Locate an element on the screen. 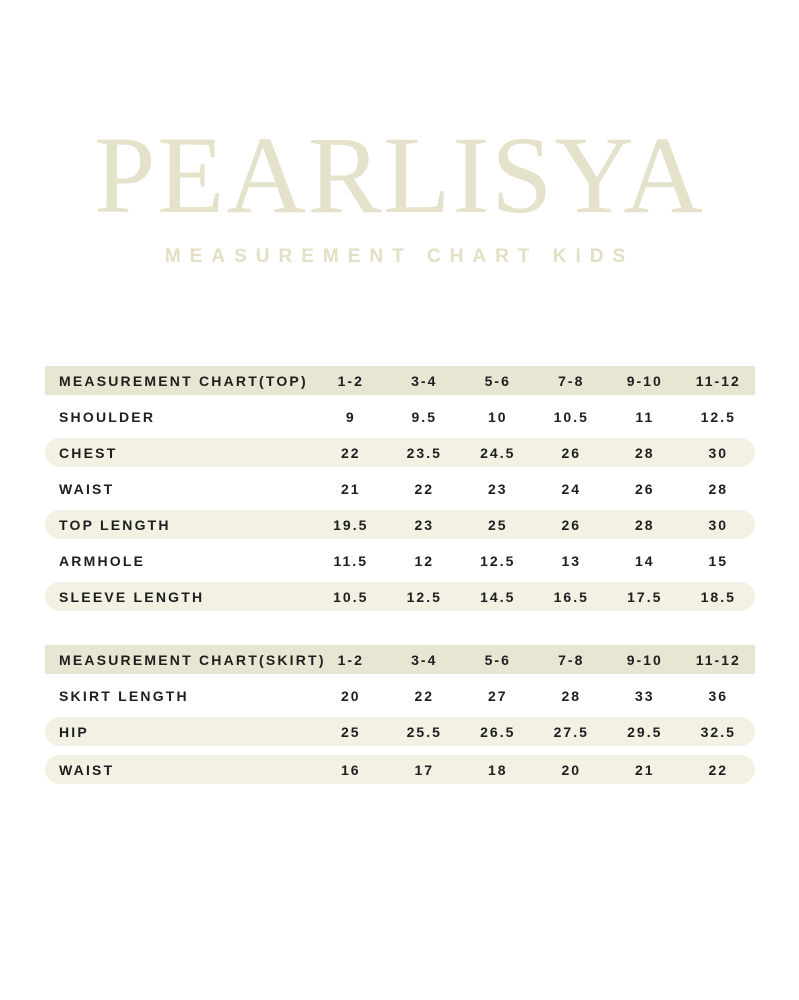  row-label: SLEEVE LENGTH is located at coordinates (132, 596).